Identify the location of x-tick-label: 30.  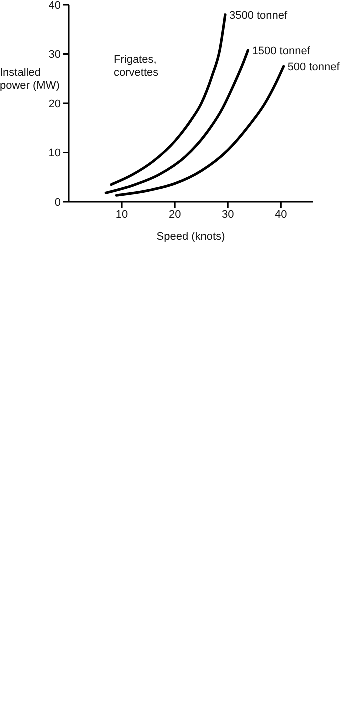
(228, 214).